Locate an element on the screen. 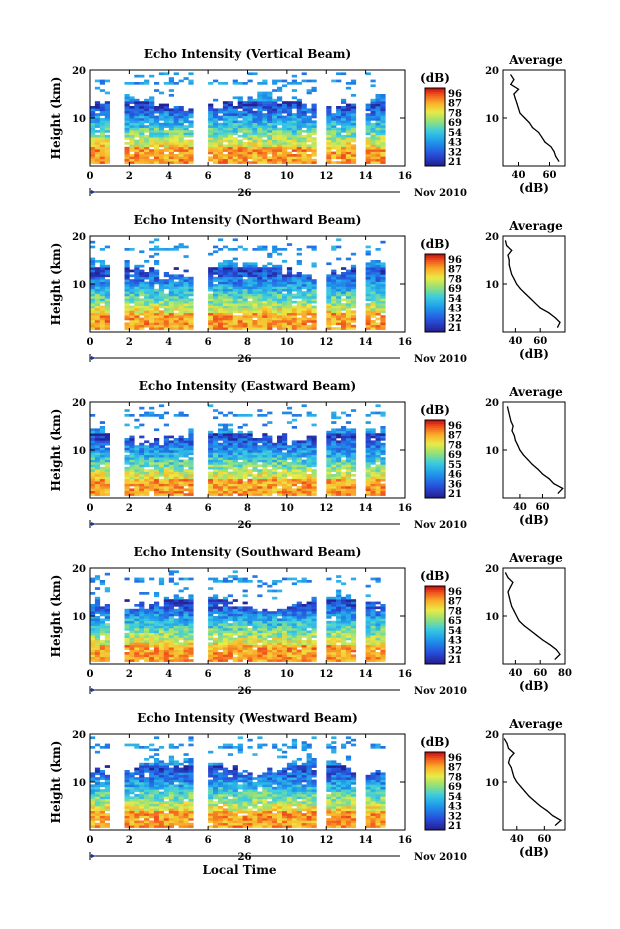  colorbar-label: 46 is located at coordinates (455, 475).